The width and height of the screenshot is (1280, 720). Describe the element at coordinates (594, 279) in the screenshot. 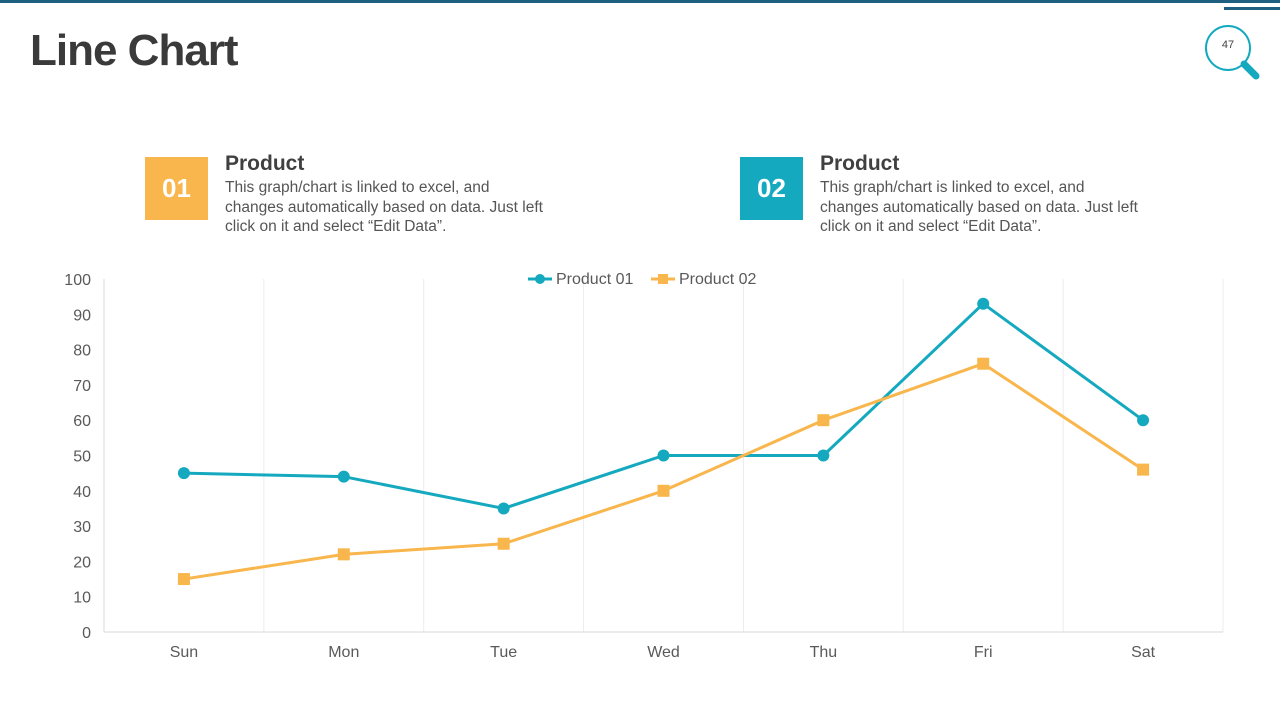

I see `legend-label: Product 01` at that location.